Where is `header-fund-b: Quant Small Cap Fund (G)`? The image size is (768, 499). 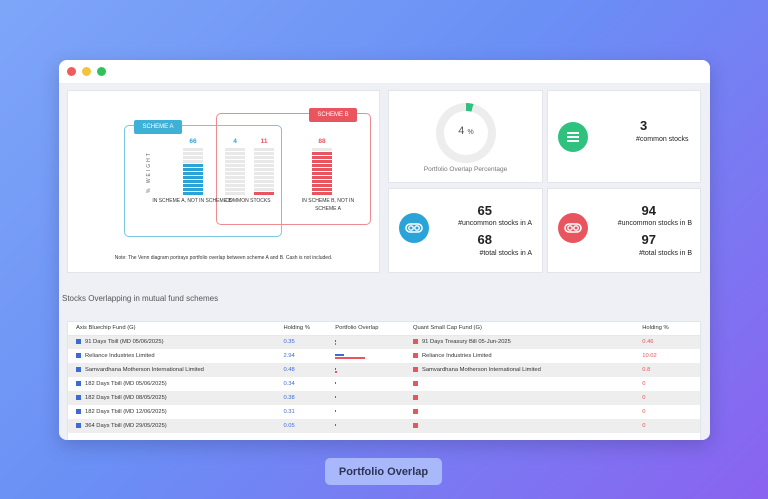 header-fund-b: Quant Small Cap Fund (G) is located at coordinates (519, 329).